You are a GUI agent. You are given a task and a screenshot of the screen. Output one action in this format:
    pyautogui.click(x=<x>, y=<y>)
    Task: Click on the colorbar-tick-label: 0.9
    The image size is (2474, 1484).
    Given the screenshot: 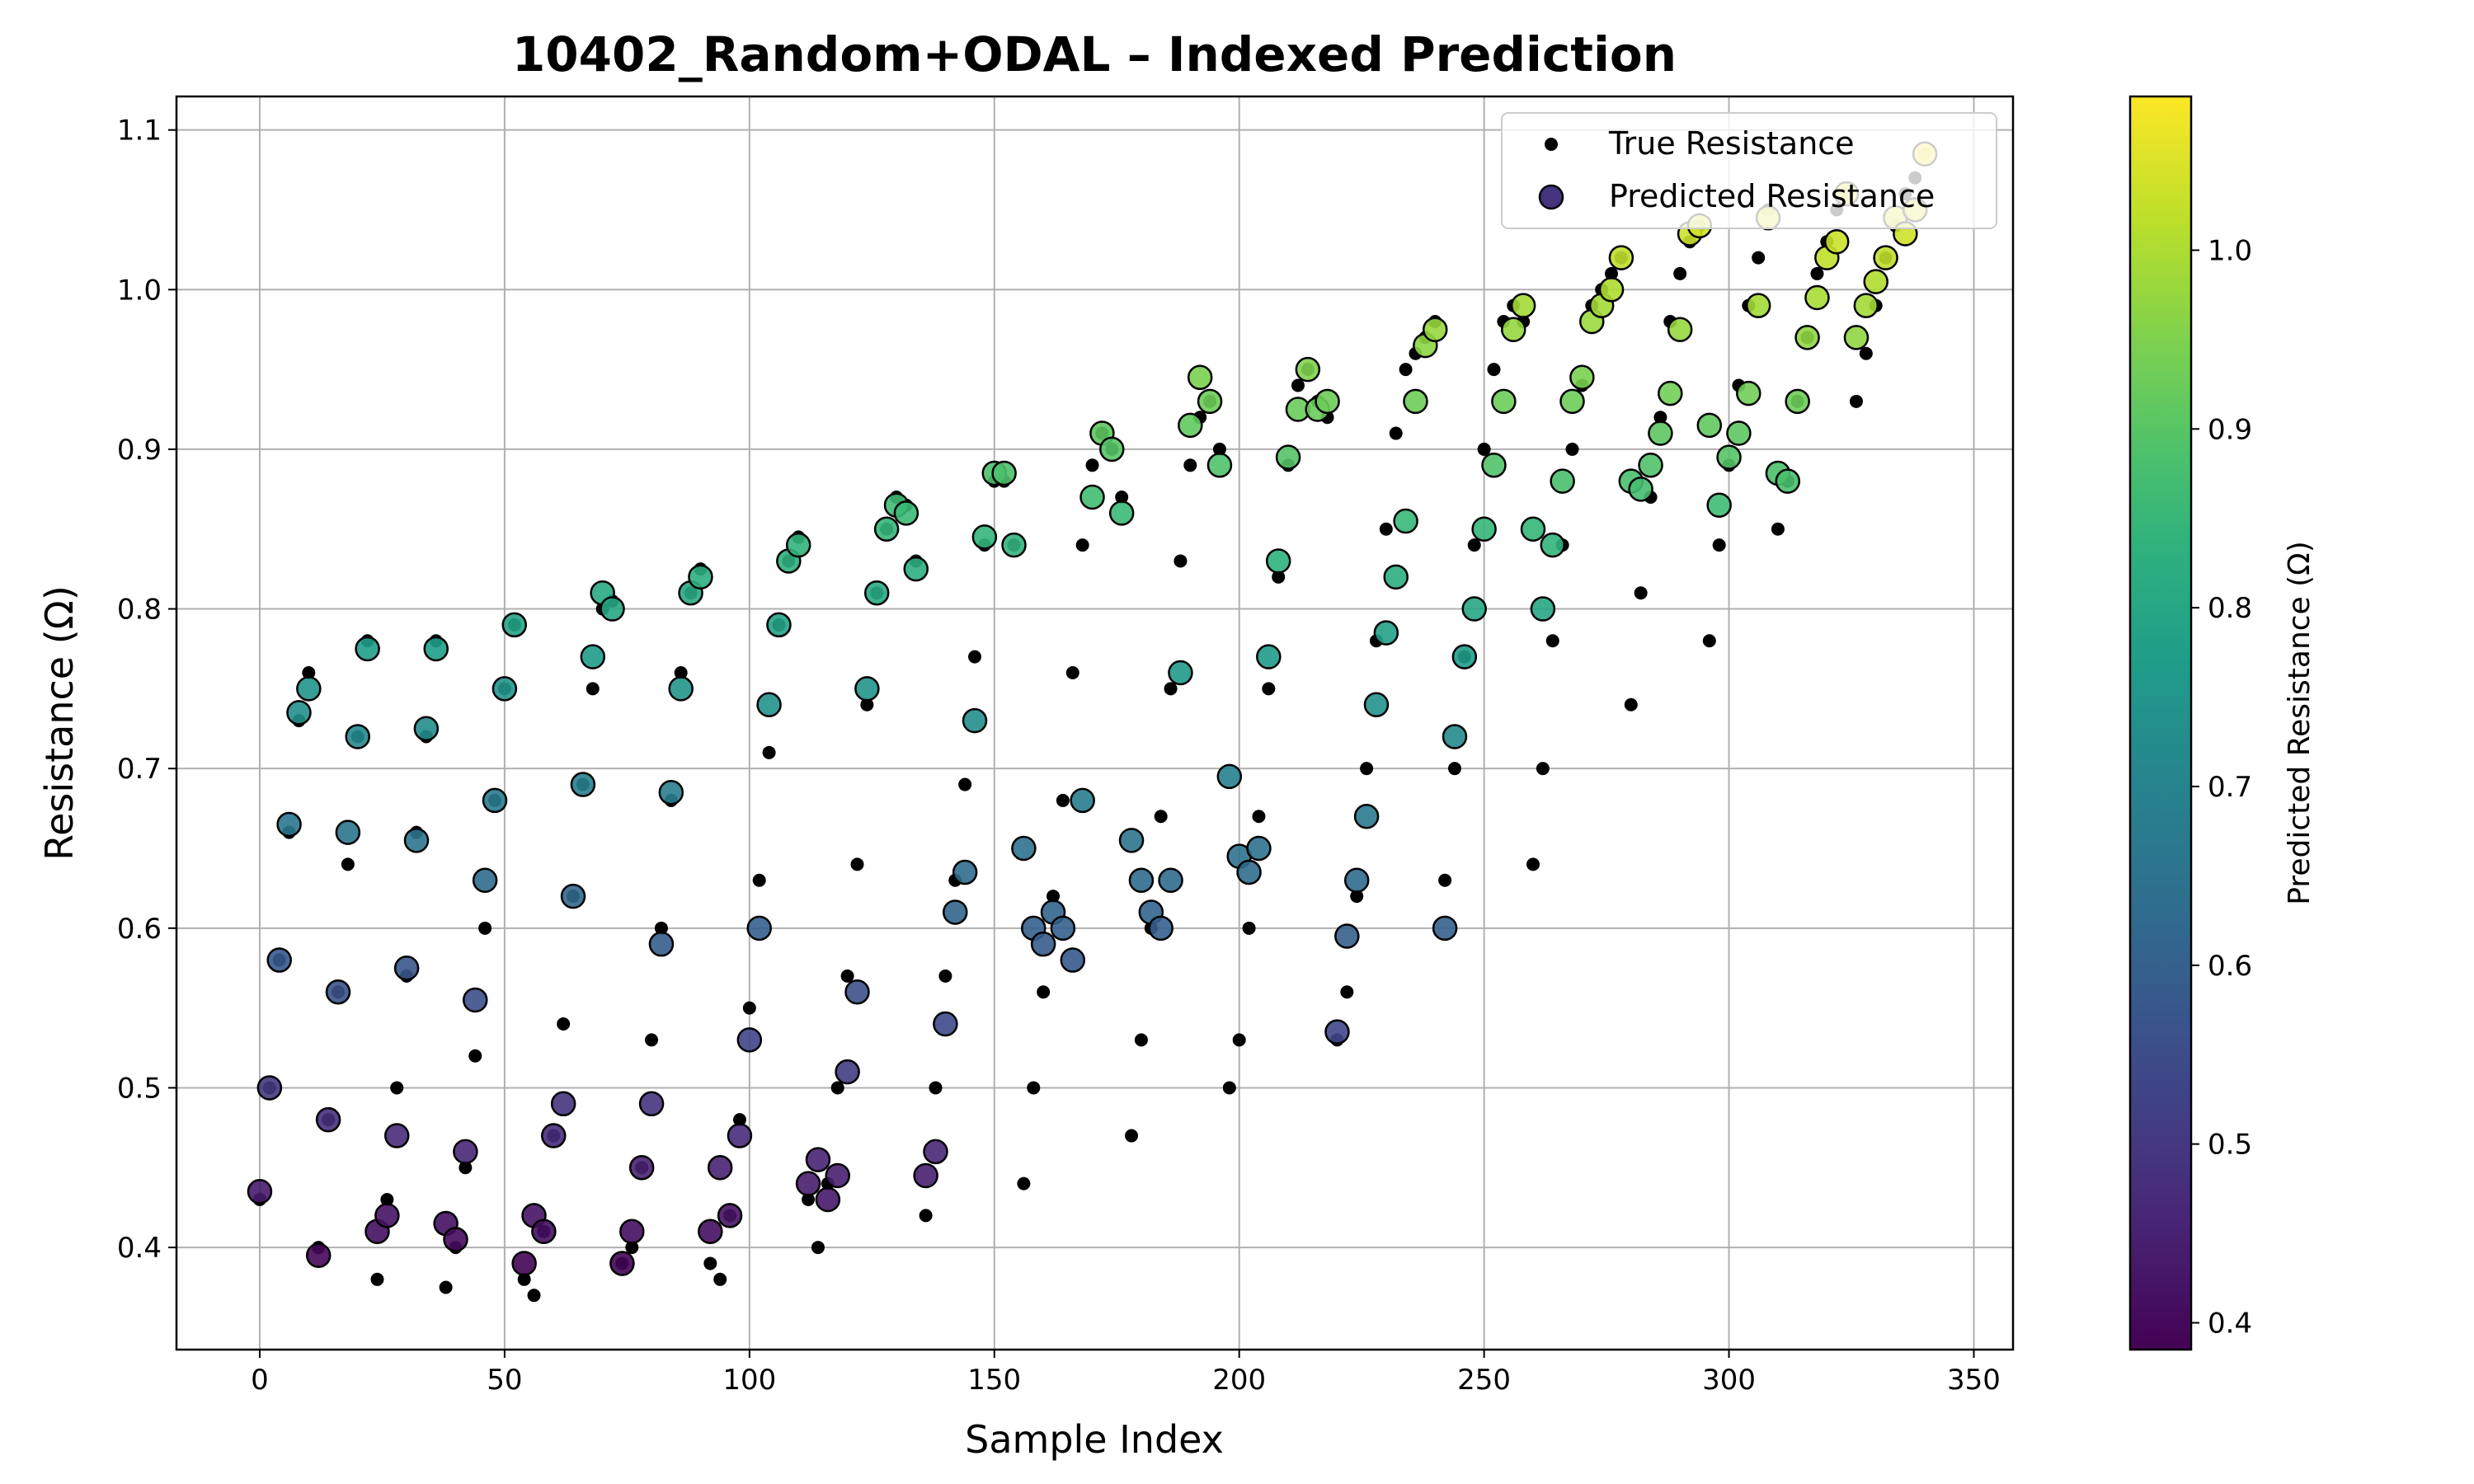 What is the action you would take?
    pyautogui.click(x=2230, y=429)
    